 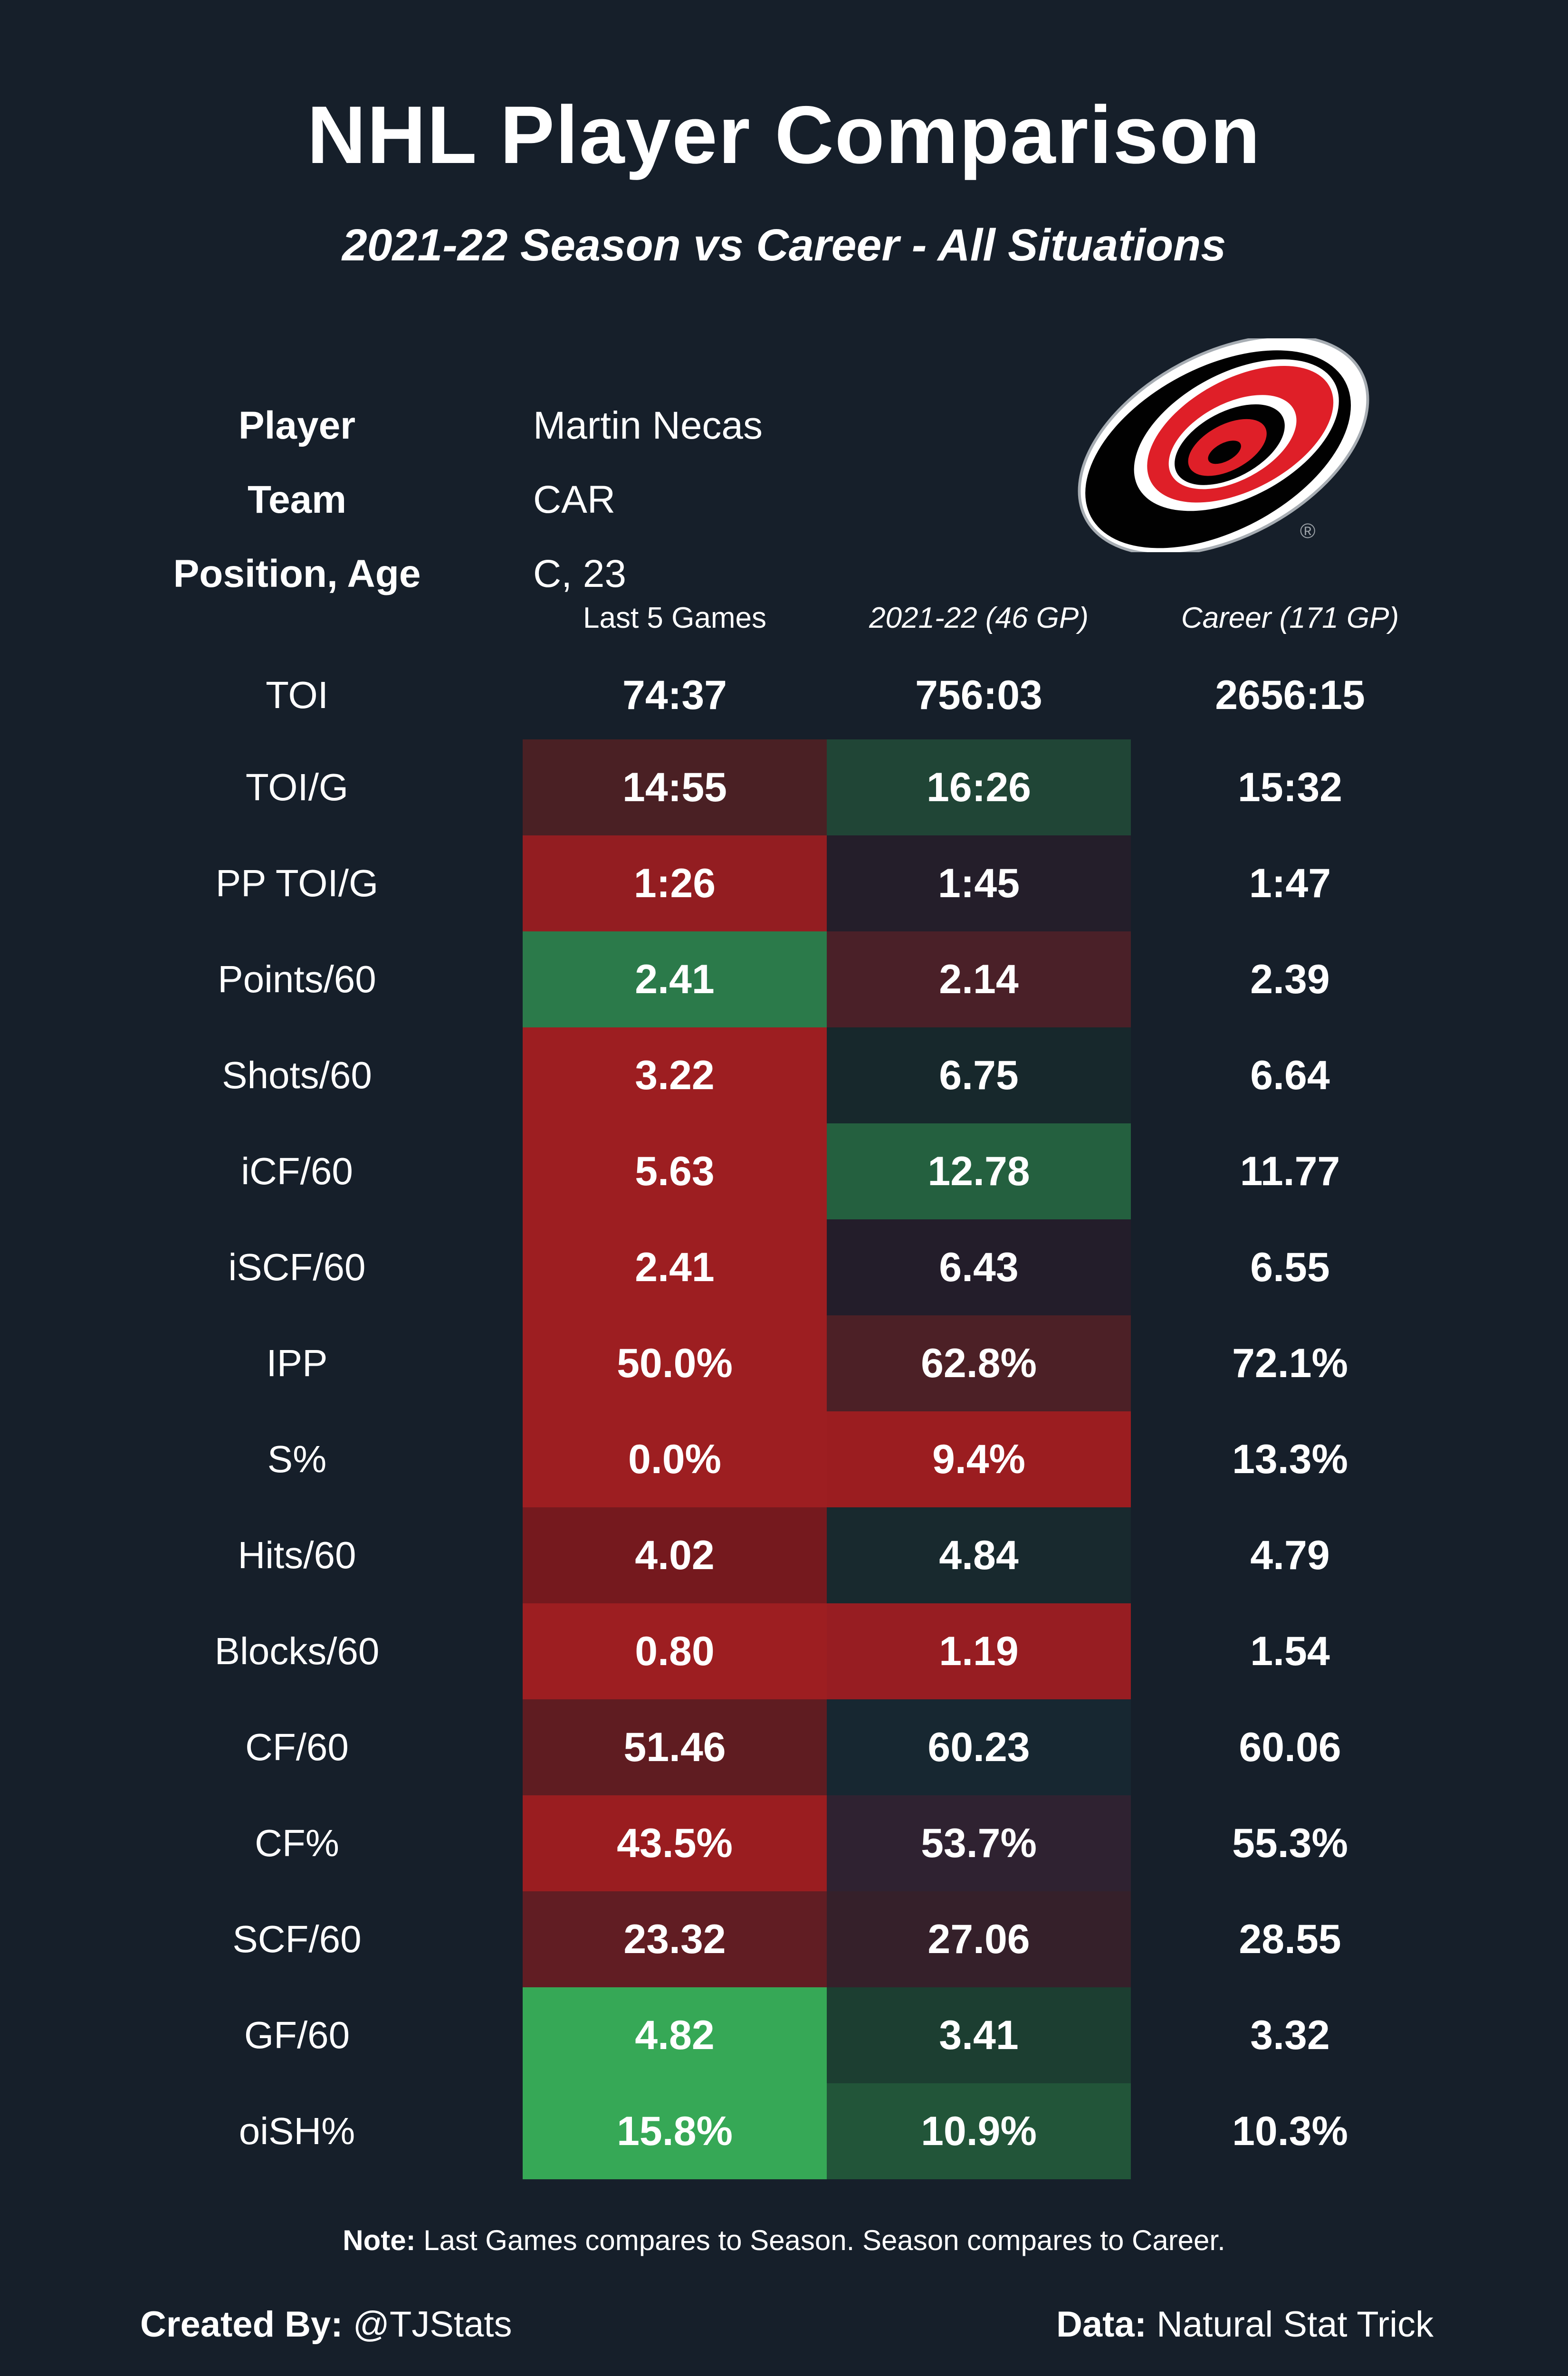 What do you see at coordinates (1290, 979) in the screenshot?
I see `stat-value: 2.39` at bounding box center [1290, 979].